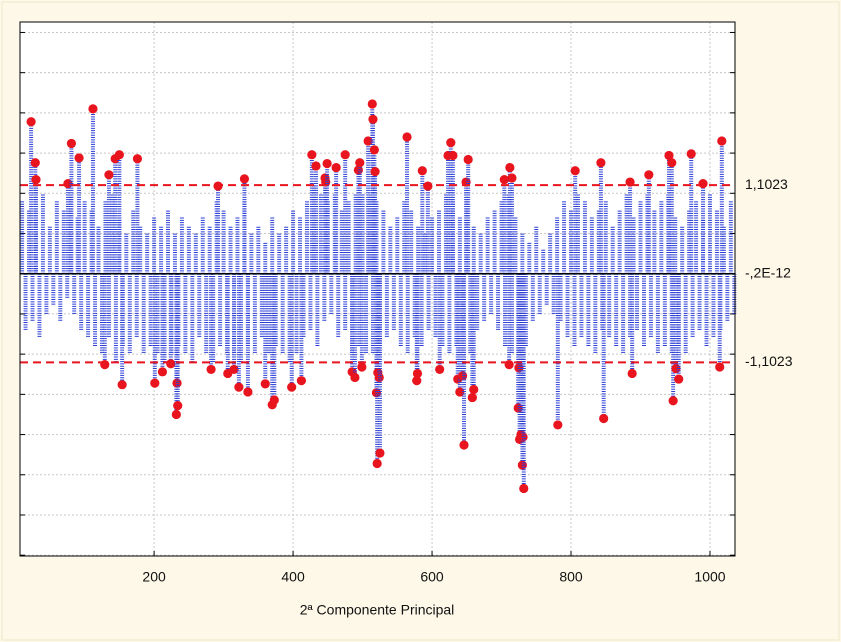 This screenshot has width=841, height=642. I want to click on x-axis-label: 2ª Componente Principal, so click(377, 610).